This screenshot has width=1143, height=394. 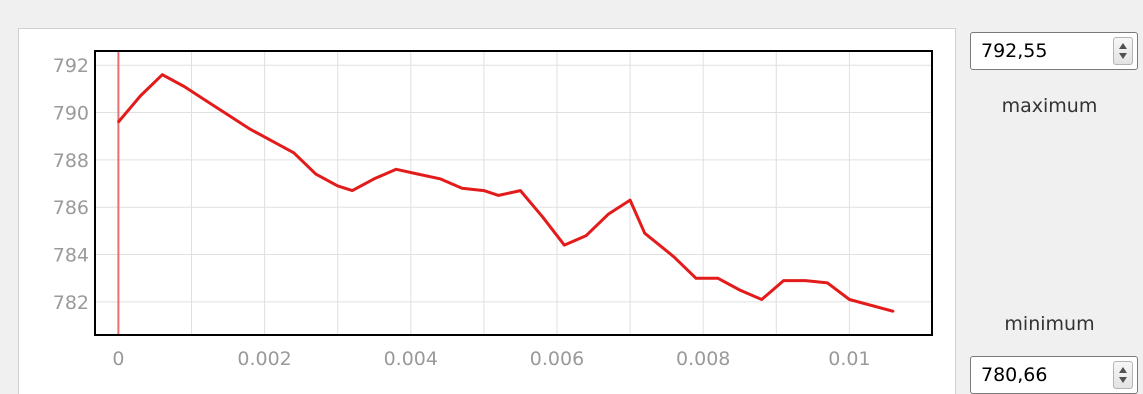 What do you see at coordinates (557, 359) in the screenshot?
I see `x-tick-label: 0.006` at bounding box center [557, 359].